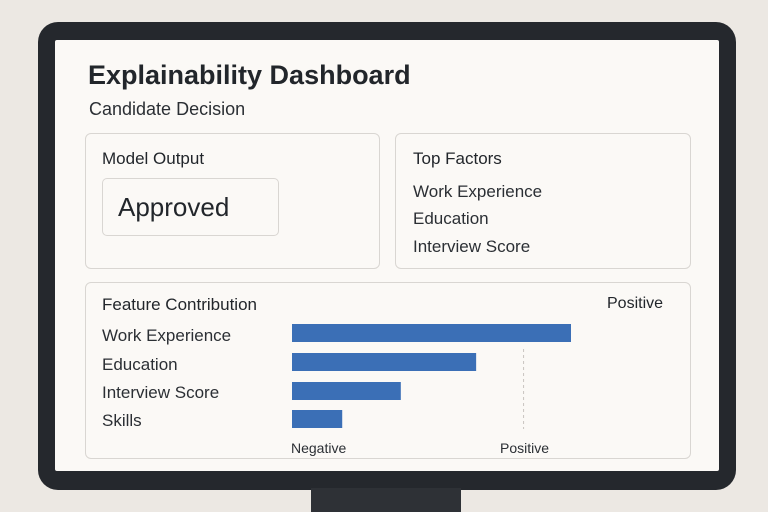 This screenshot has width=768, height=512. Describe the element at coordinates (179, 304) in the screenshot. I see `chart-title: Feature Contribution` at that location.